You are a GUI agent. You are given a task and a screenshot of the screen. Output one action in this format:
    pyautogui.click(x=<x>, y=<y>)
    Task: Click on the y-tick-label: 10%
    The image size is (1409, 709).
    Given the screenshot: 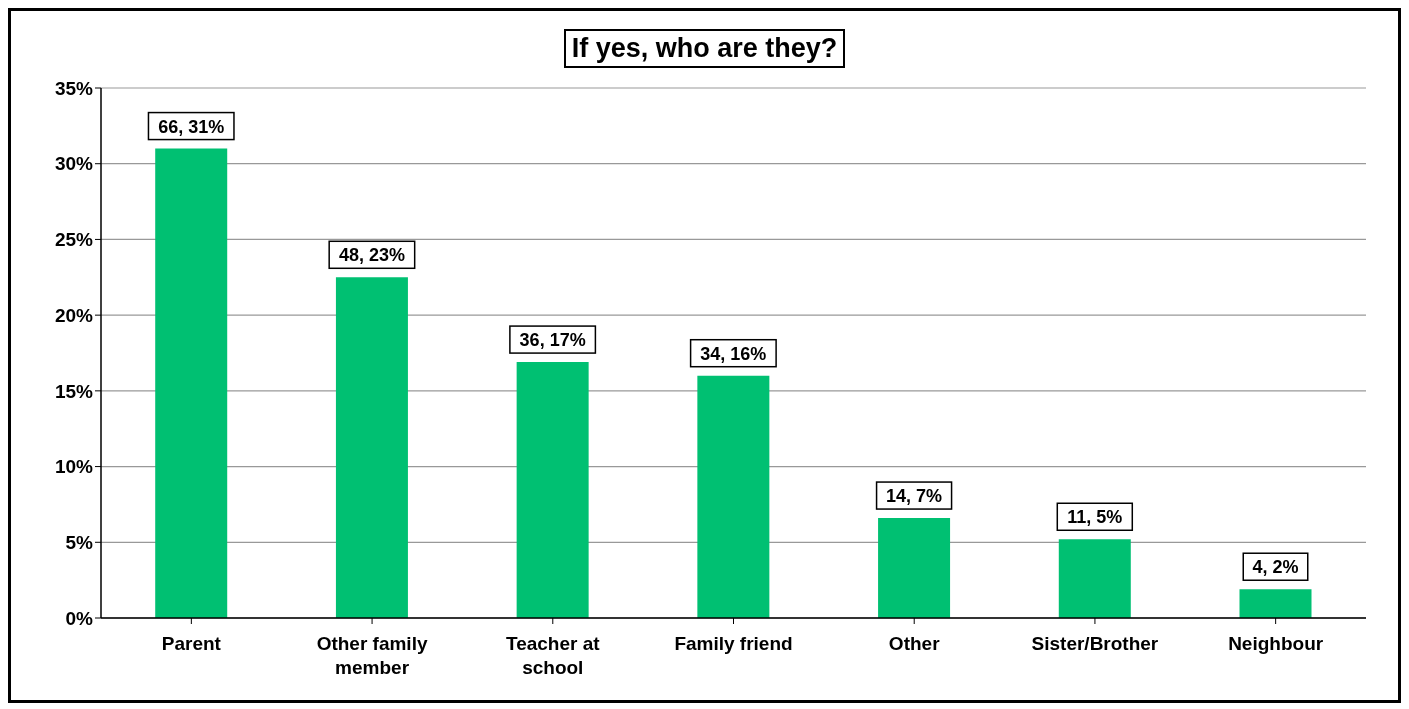 What is the action you would take?
    pyautogui.click(x=74, y=467)
    